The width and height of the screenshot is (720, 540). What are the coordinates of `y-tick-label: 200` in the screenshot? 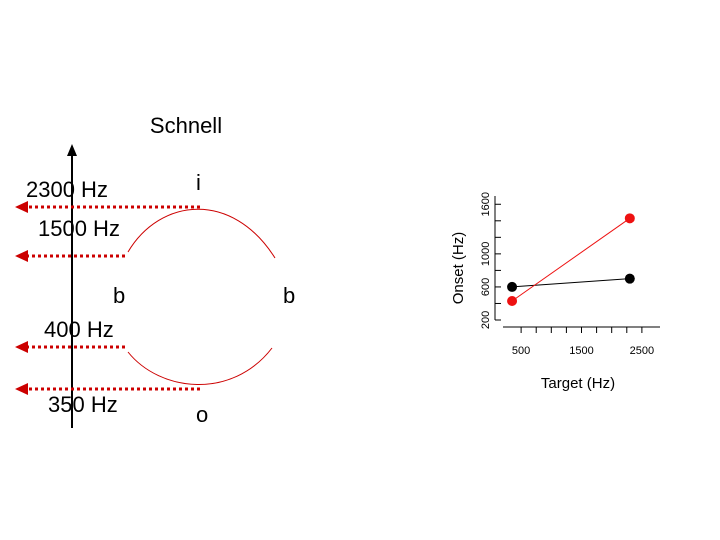 It's located at (486, 320).